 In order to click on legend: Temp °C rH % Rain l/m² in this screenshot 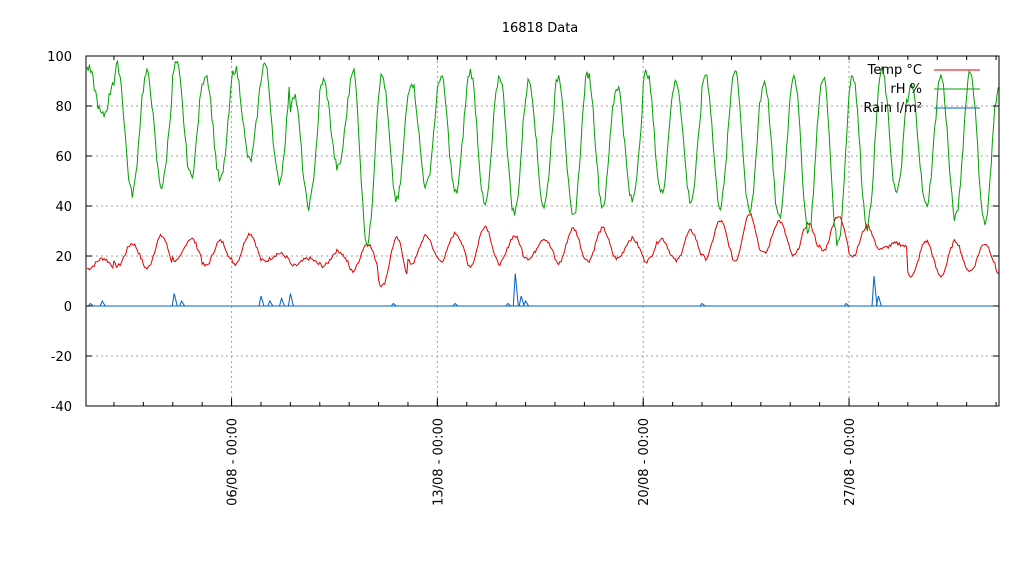, I will do `click(921, 89)`.